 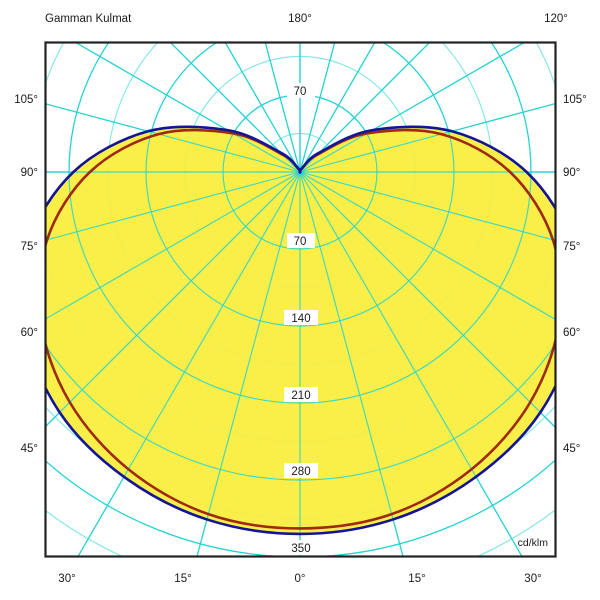 I want to click on angle-label-bottom-0: 0°, so click(x=300, y=579).